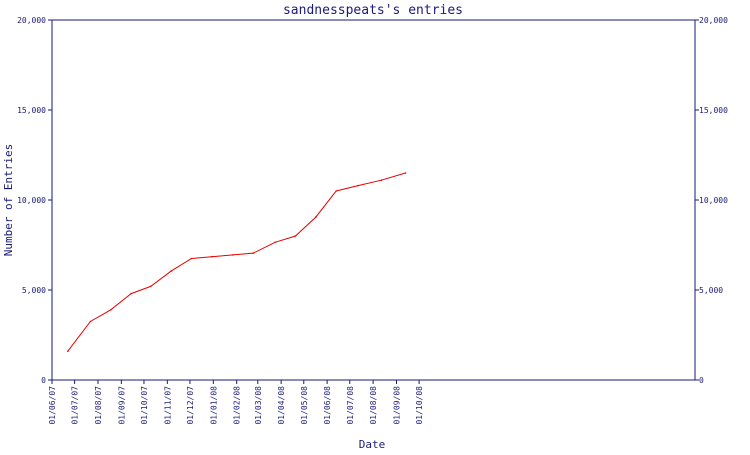  Describe the element at coordinates (144, 405) in the screenshot. I see `x-tick-label: 01/10/07` at that location.